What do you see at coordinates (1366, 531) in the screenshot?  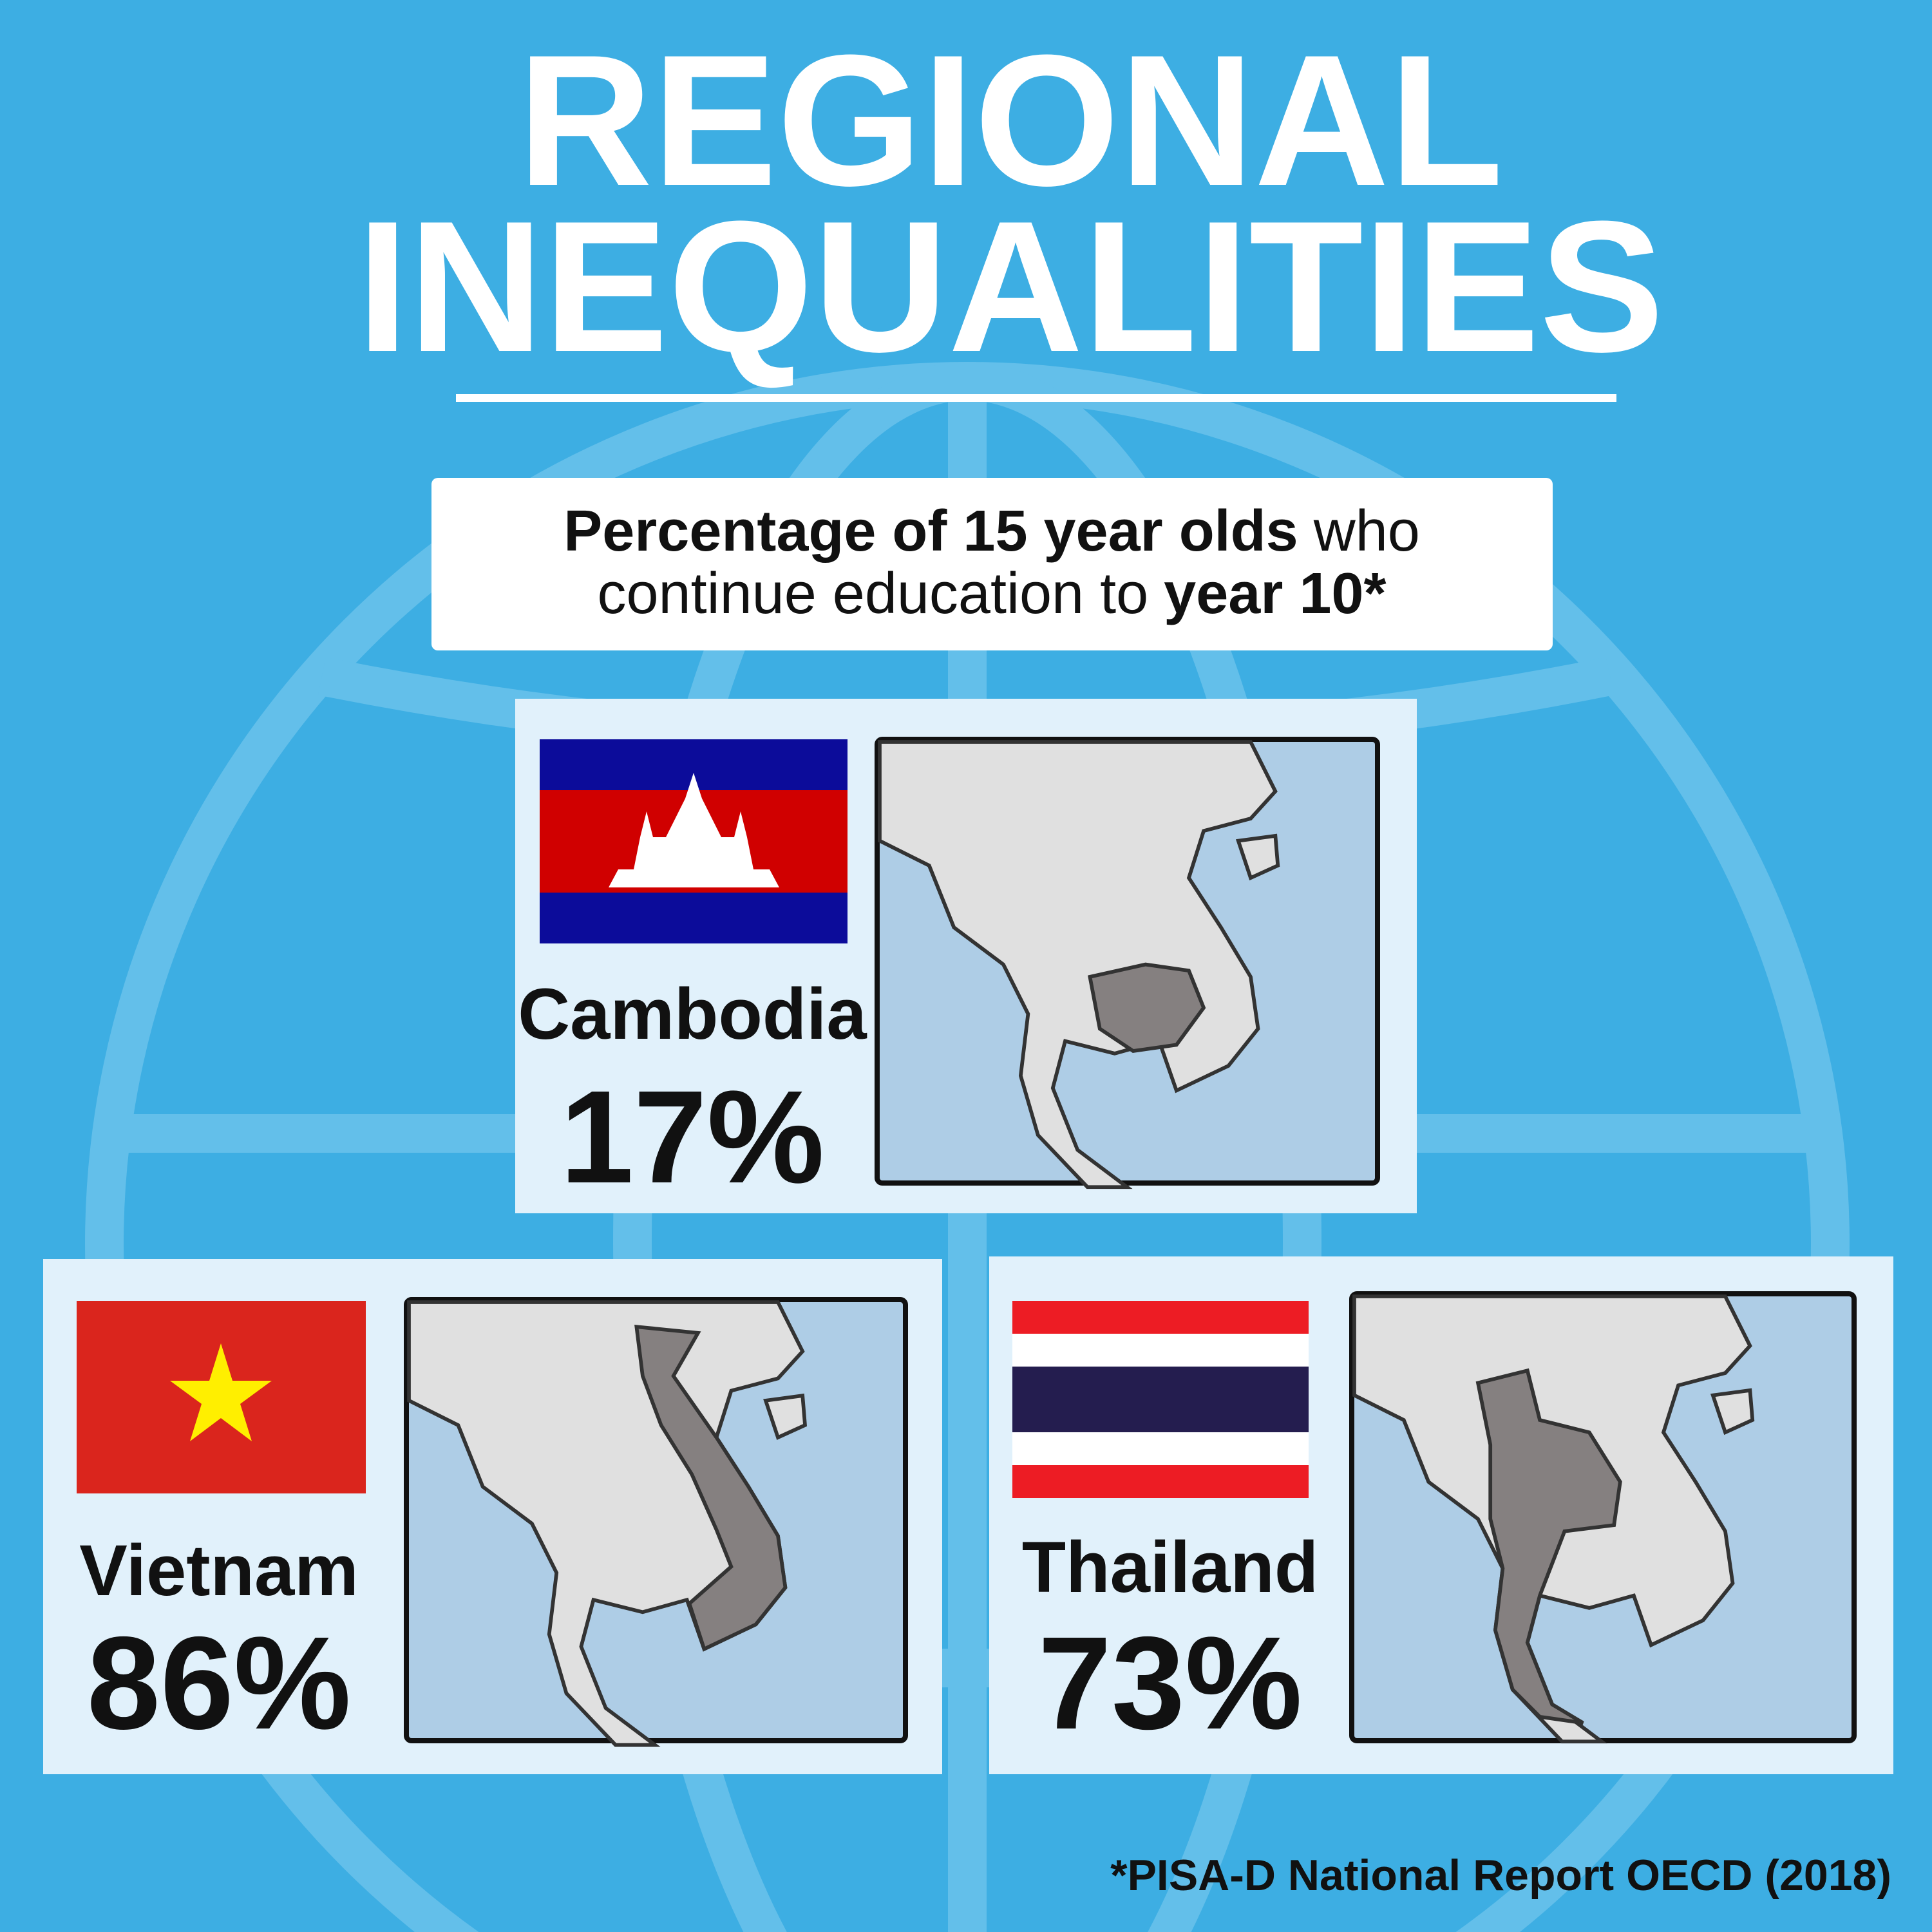 I see `subtitle-regular: who` at bounding box center [1366, 531].